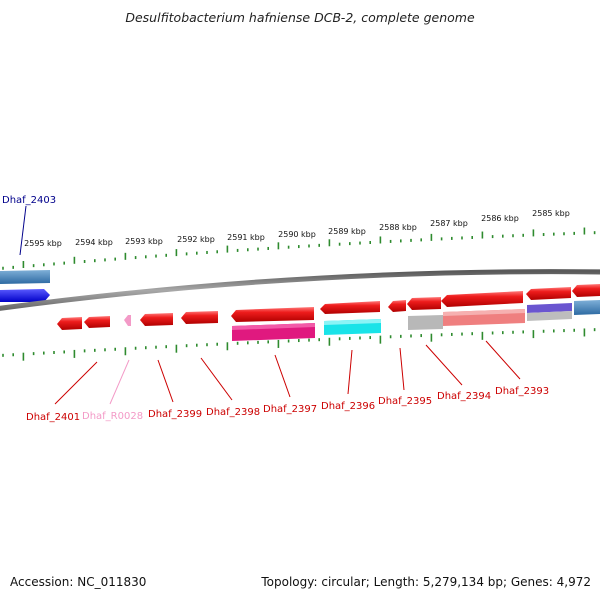  What do you see at coordinates (97, 322) in the screenshot?
I see `gene-arrow-dhaf-2401-b` at bounding box center [97, 322].